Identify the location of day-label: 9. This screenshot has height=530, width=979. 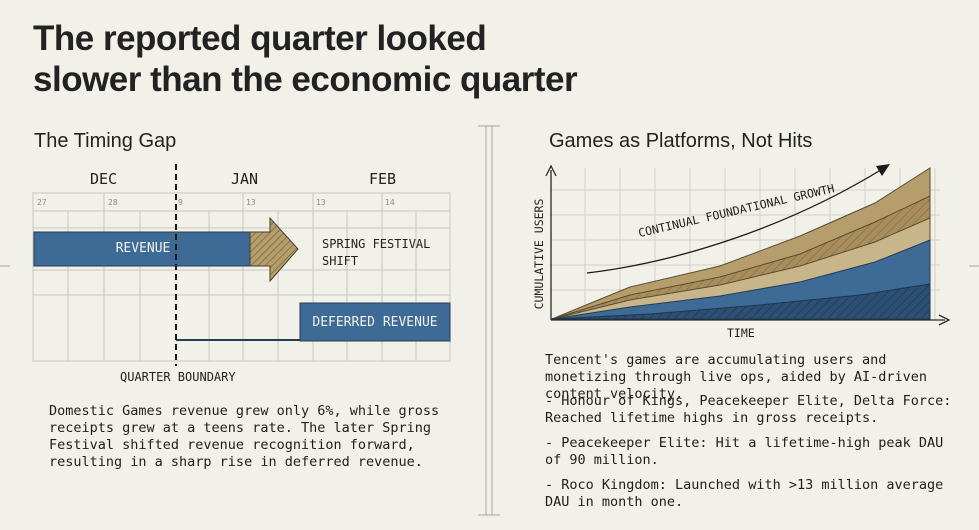
(180, 202).